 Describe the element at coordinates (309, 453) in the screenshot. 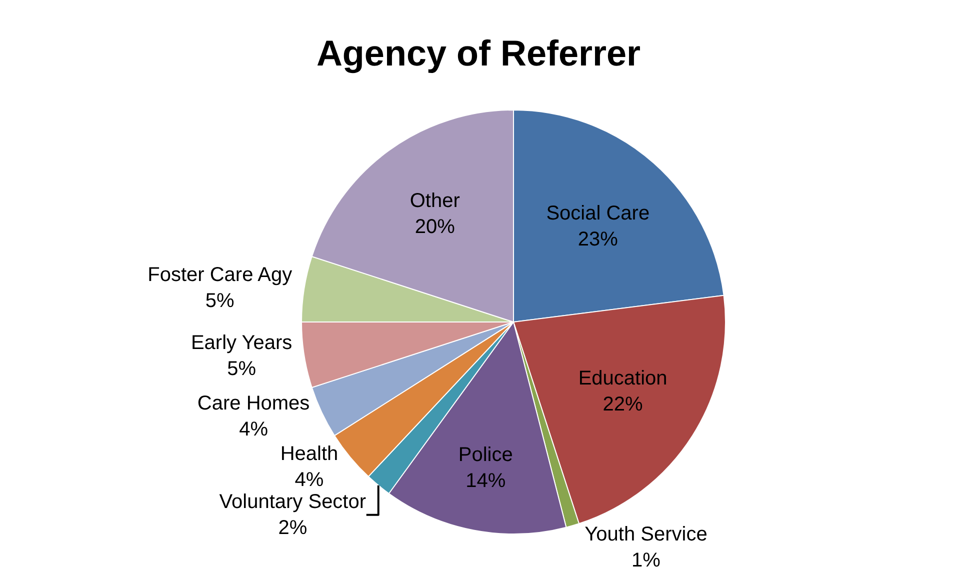

I see `slice-label: Health` at that location.